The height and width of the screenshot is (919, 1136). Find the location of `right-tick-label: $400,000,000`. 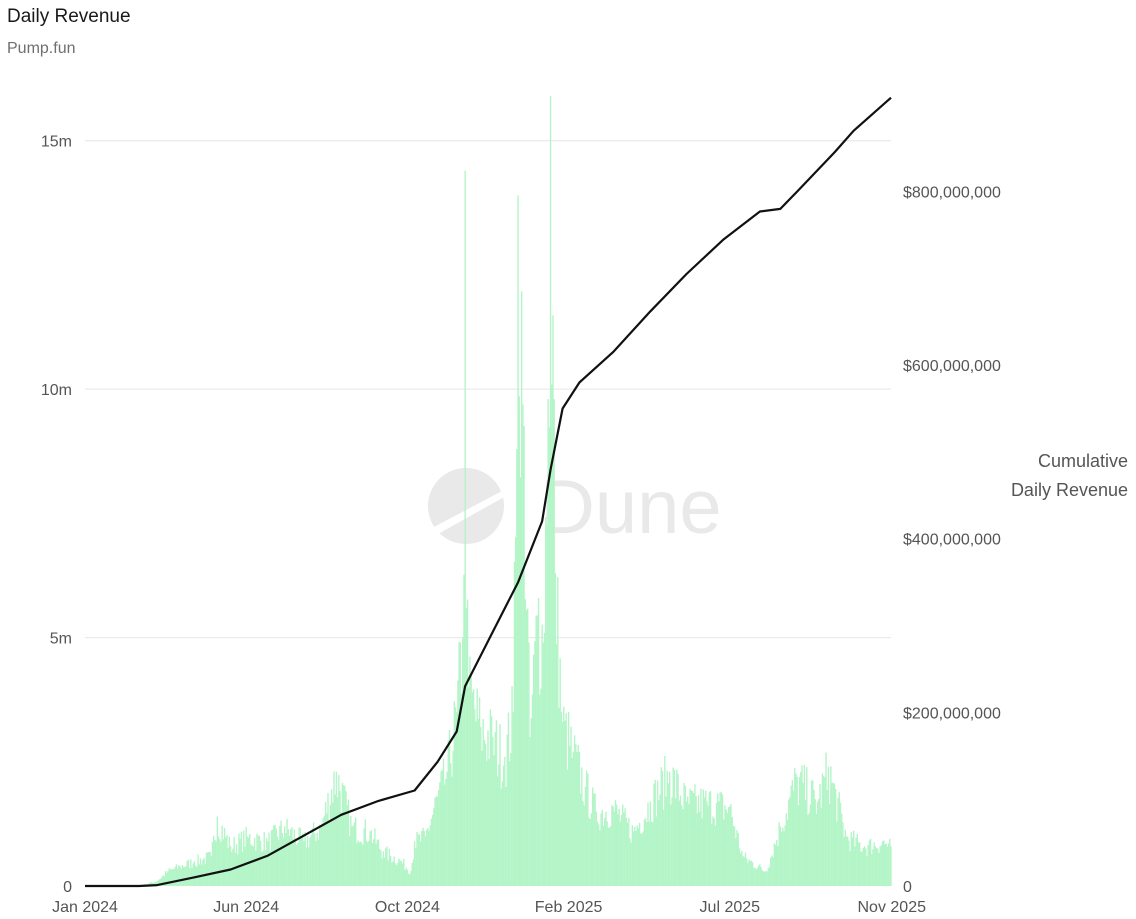

right-tick-label: $400,000,000 is located at coordinates (952, 540).